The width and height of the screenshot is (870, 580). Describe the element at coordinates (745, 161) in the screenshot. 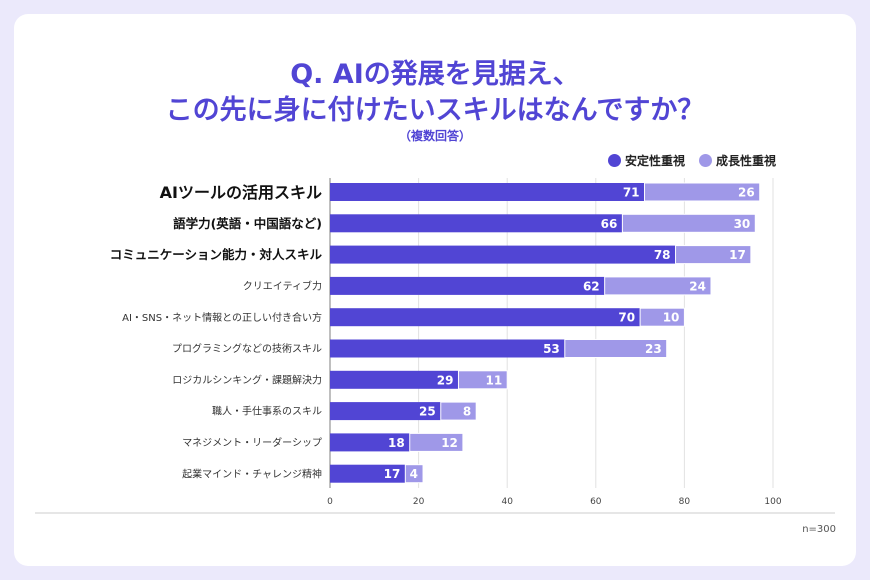

I see `legend-label: 成長性重視` at that location.